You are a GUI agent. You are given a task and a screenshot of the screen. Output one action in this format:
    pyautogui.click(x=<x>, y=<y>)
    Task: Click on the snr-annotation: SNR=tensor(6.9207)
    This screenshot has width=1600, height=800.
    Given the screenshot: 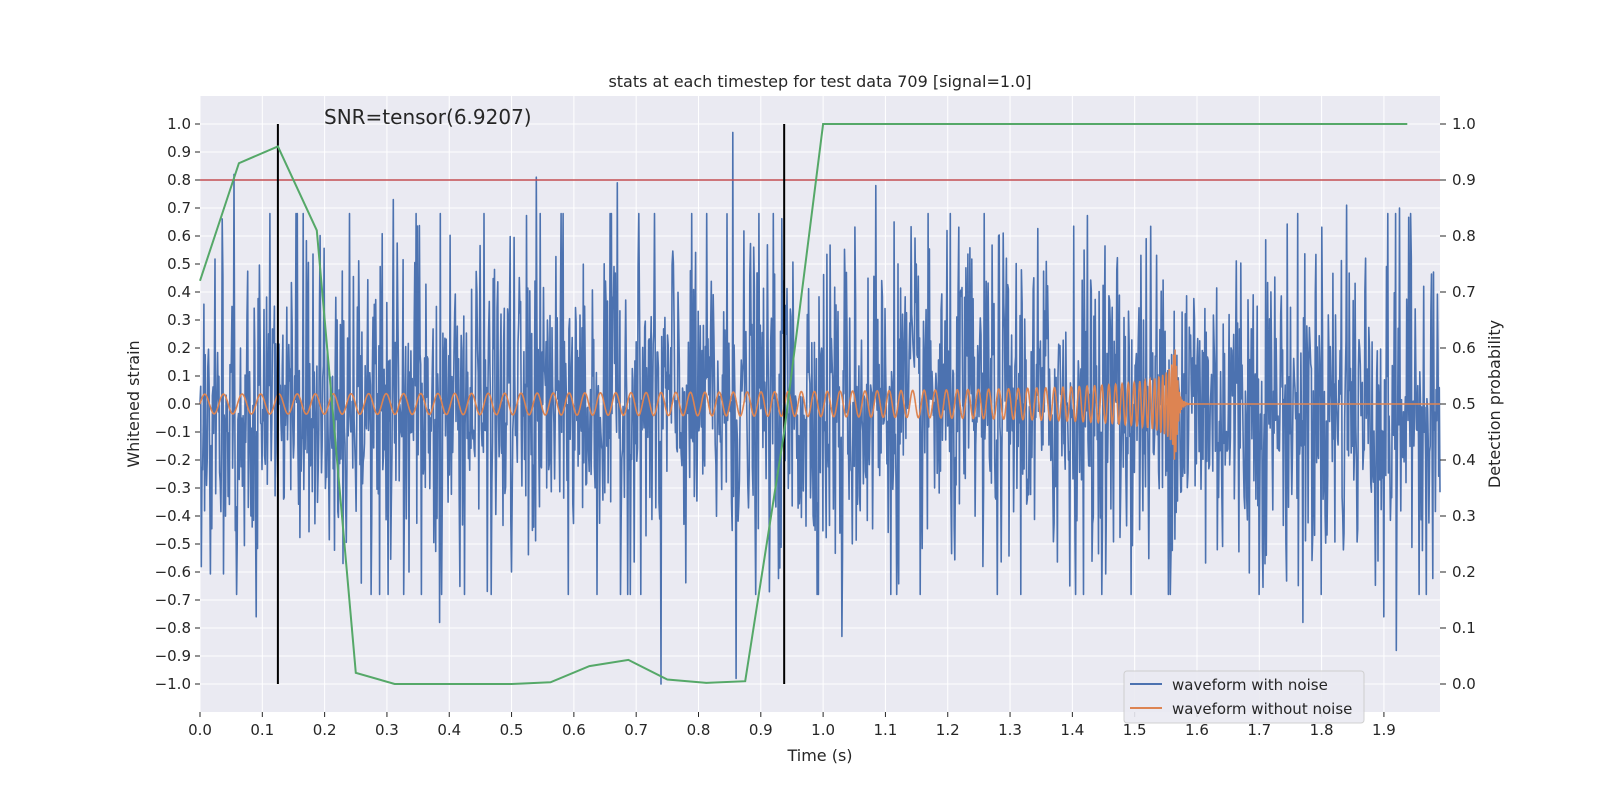 What is the action you would take?
    pyautogui.click(x=428, y=117)
    